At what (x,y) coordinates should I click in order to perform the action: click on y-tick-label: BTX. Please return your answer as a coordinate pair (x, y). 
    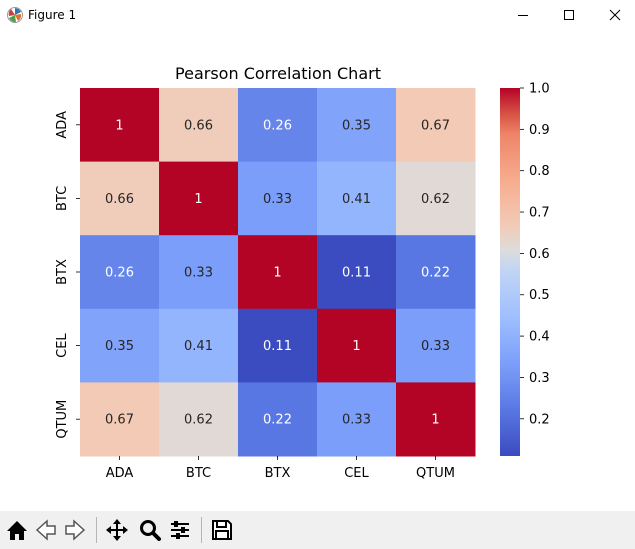
    Looking at the image, I should click on (62, 272).